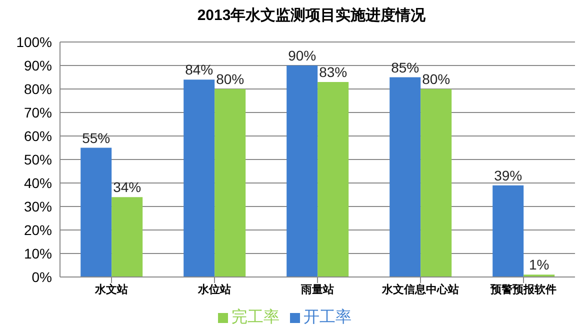  What do you see at coordinates (328, 317) in the screenshot?
I see `legend-label: 开工率` at bounding box center [328, 317].